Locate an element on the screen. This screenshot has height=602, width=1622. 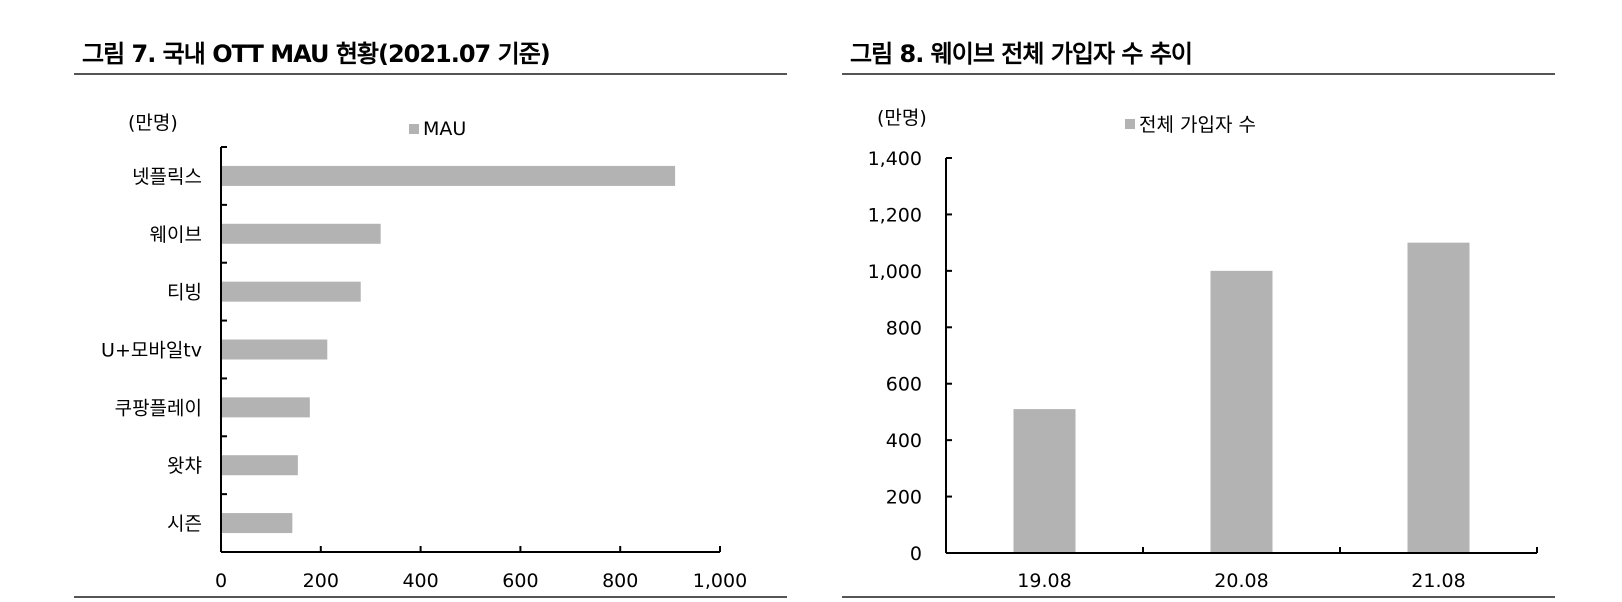
chart2-legend-swatch is located at coordinates (1130, 123).